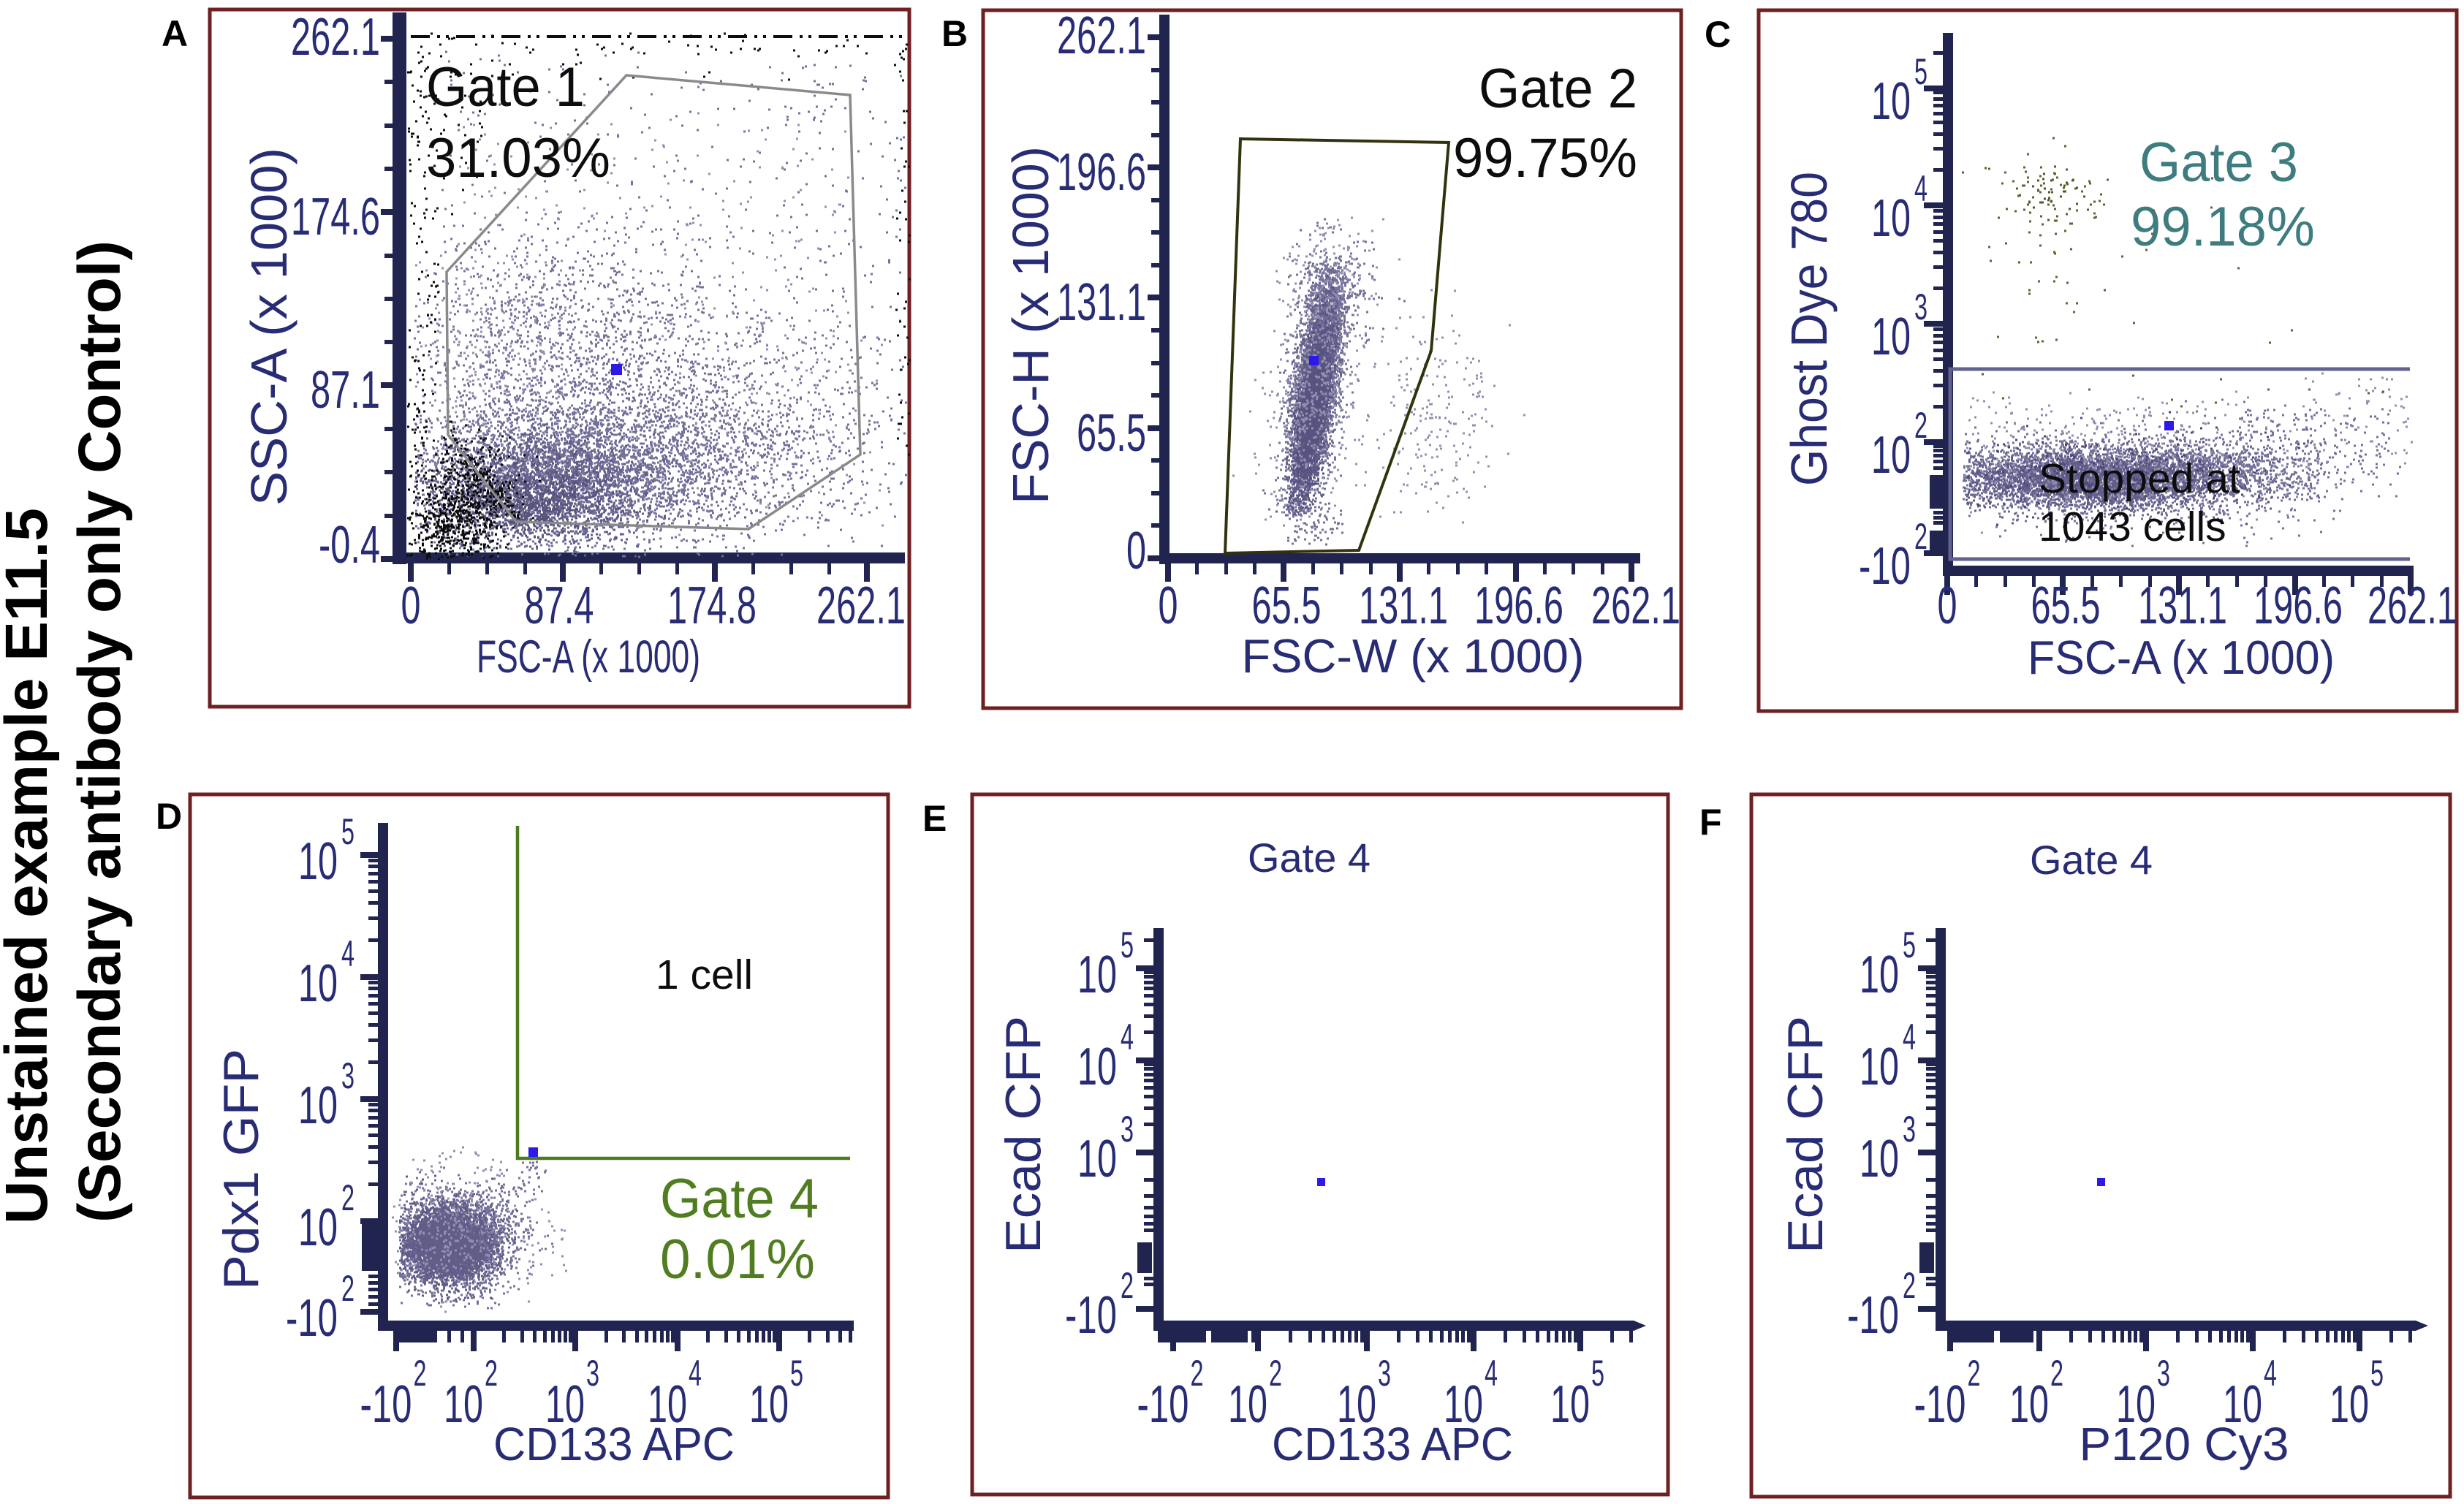 The height and width of the screenshot is (1504, 2464). What do you see at coordinates (737, 1259) in the screenshot?
I see `svg-text: 0.01%` at bounding box center [737, 1259].